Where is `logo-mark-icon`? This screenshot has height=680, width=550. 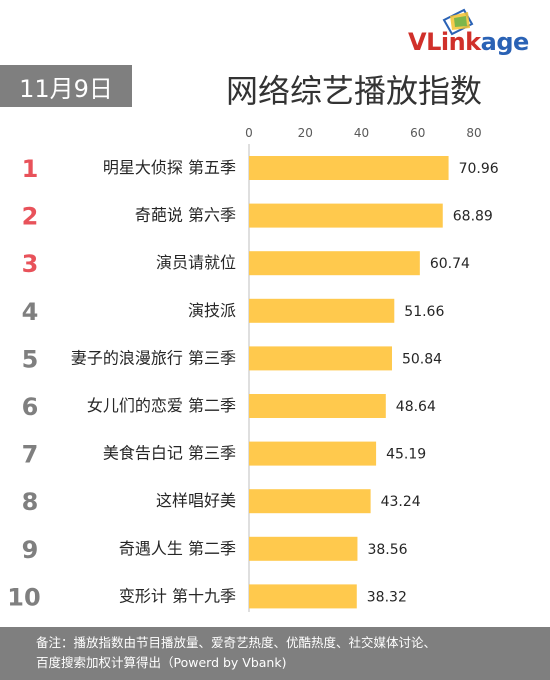 logo-mark-icon is located at coordinates (458, 22).